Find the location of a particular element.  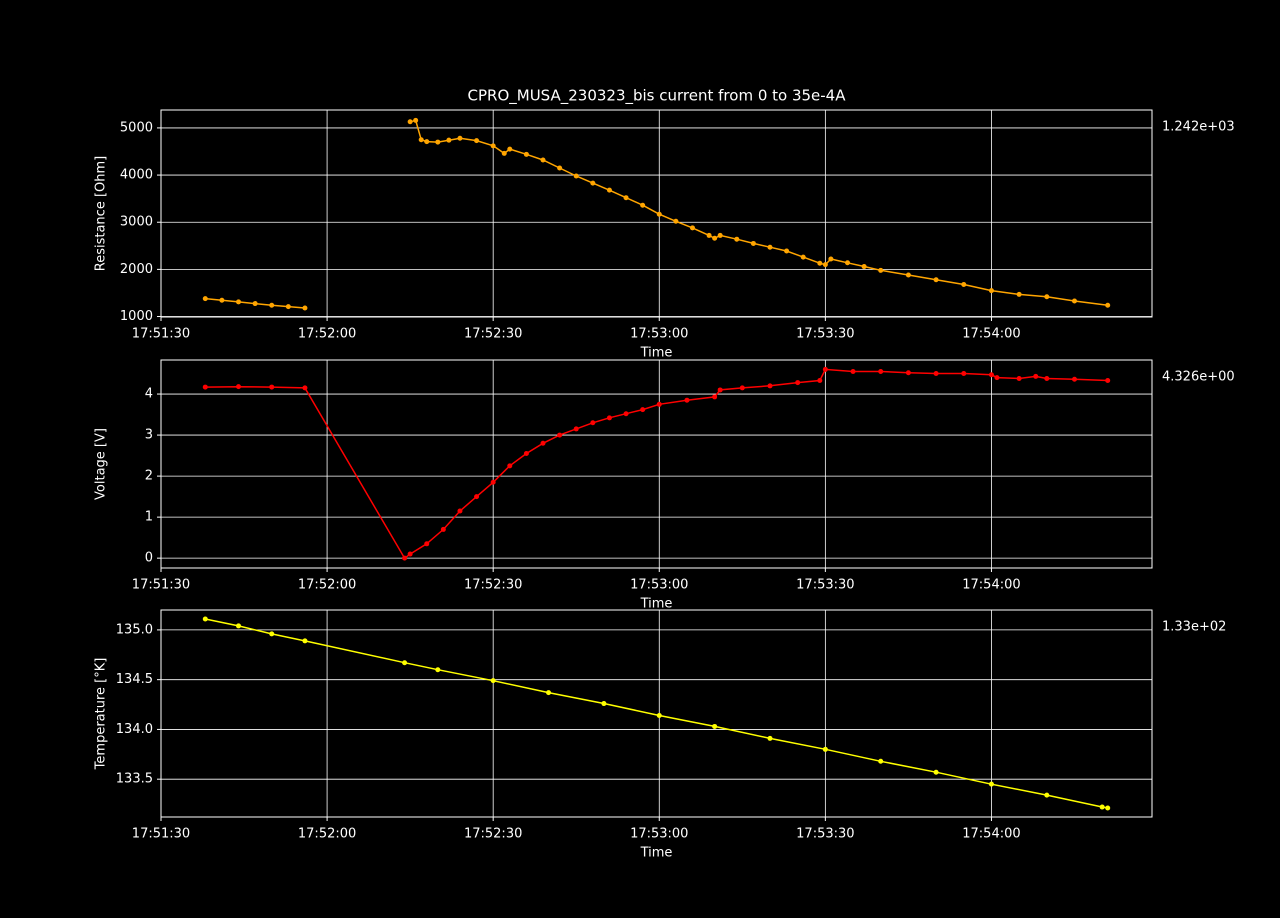

y-tick-label: 2000 is located at coordinates (136, 269).